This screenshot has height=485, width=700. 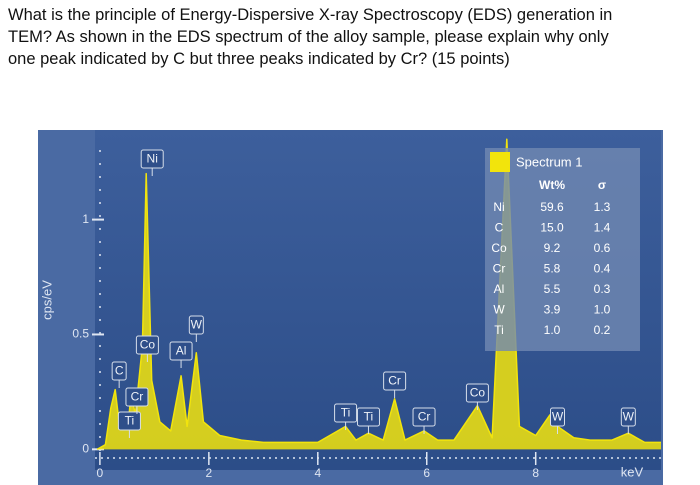 I want to click on table-cell: 59.6, so click(x=552, y=207).